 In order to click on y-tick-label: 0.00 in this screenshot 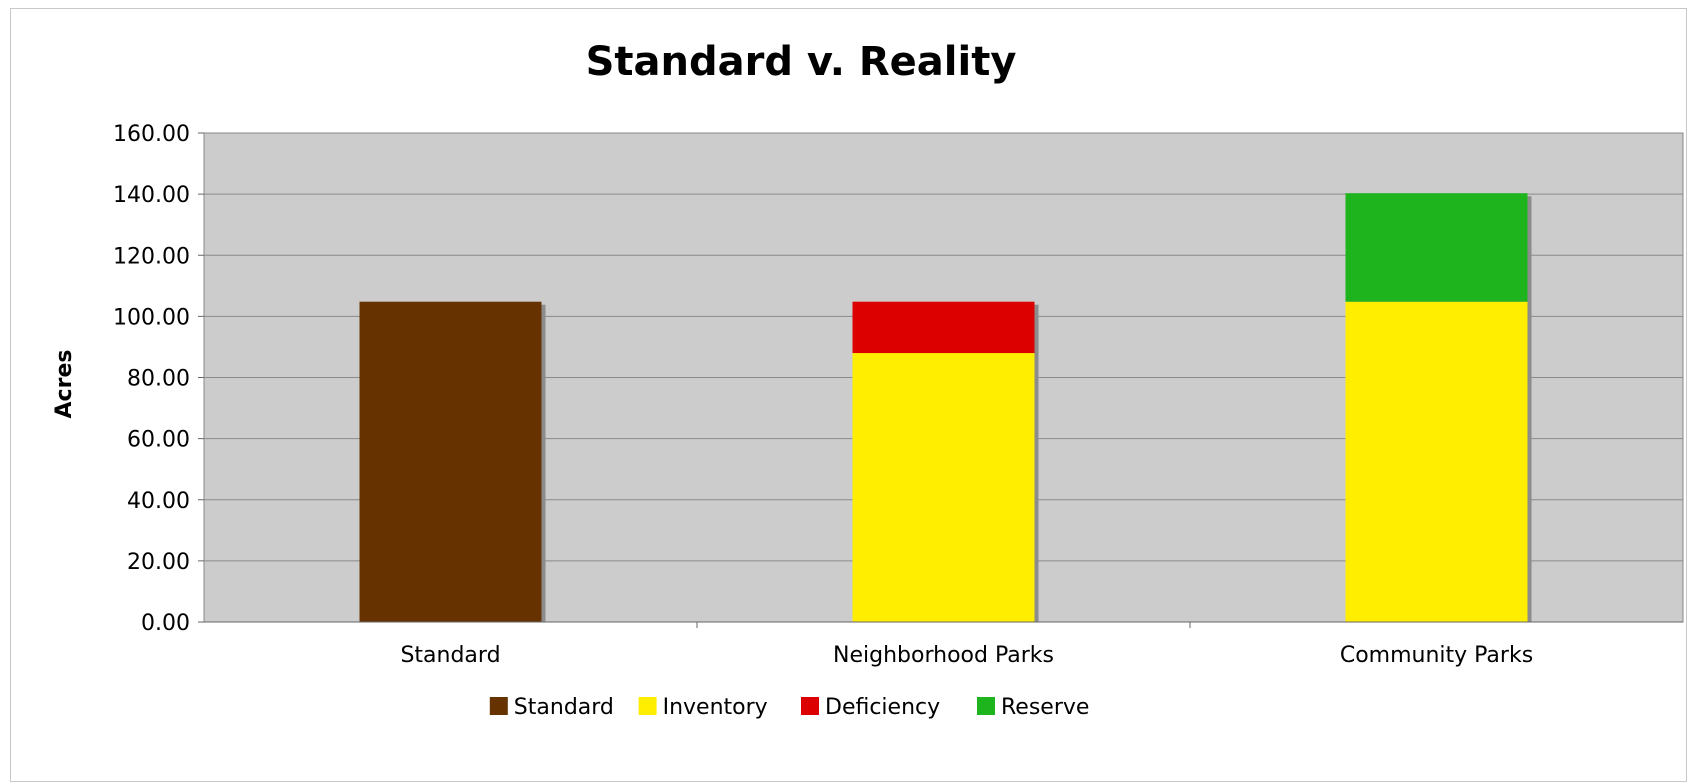, I will do `click(165, 623)`.